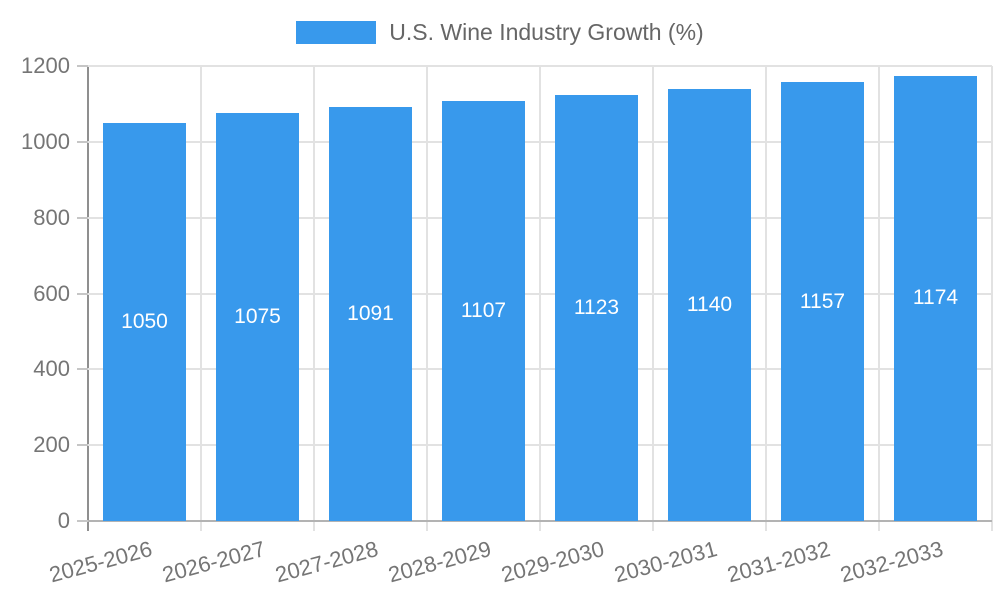 This screenshot has width=1000, height=600. I want to click on legend-label: U.S. Wine Industry Growth (%), so click(546, 32).